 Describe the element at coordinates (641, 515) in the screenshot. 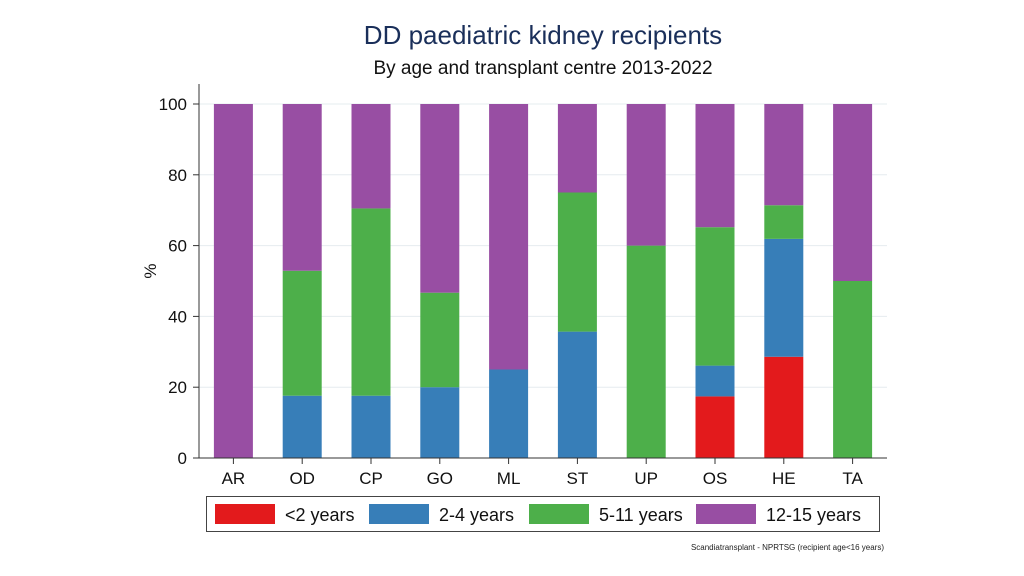

I see `legend-label: 5-11 years` at that location.